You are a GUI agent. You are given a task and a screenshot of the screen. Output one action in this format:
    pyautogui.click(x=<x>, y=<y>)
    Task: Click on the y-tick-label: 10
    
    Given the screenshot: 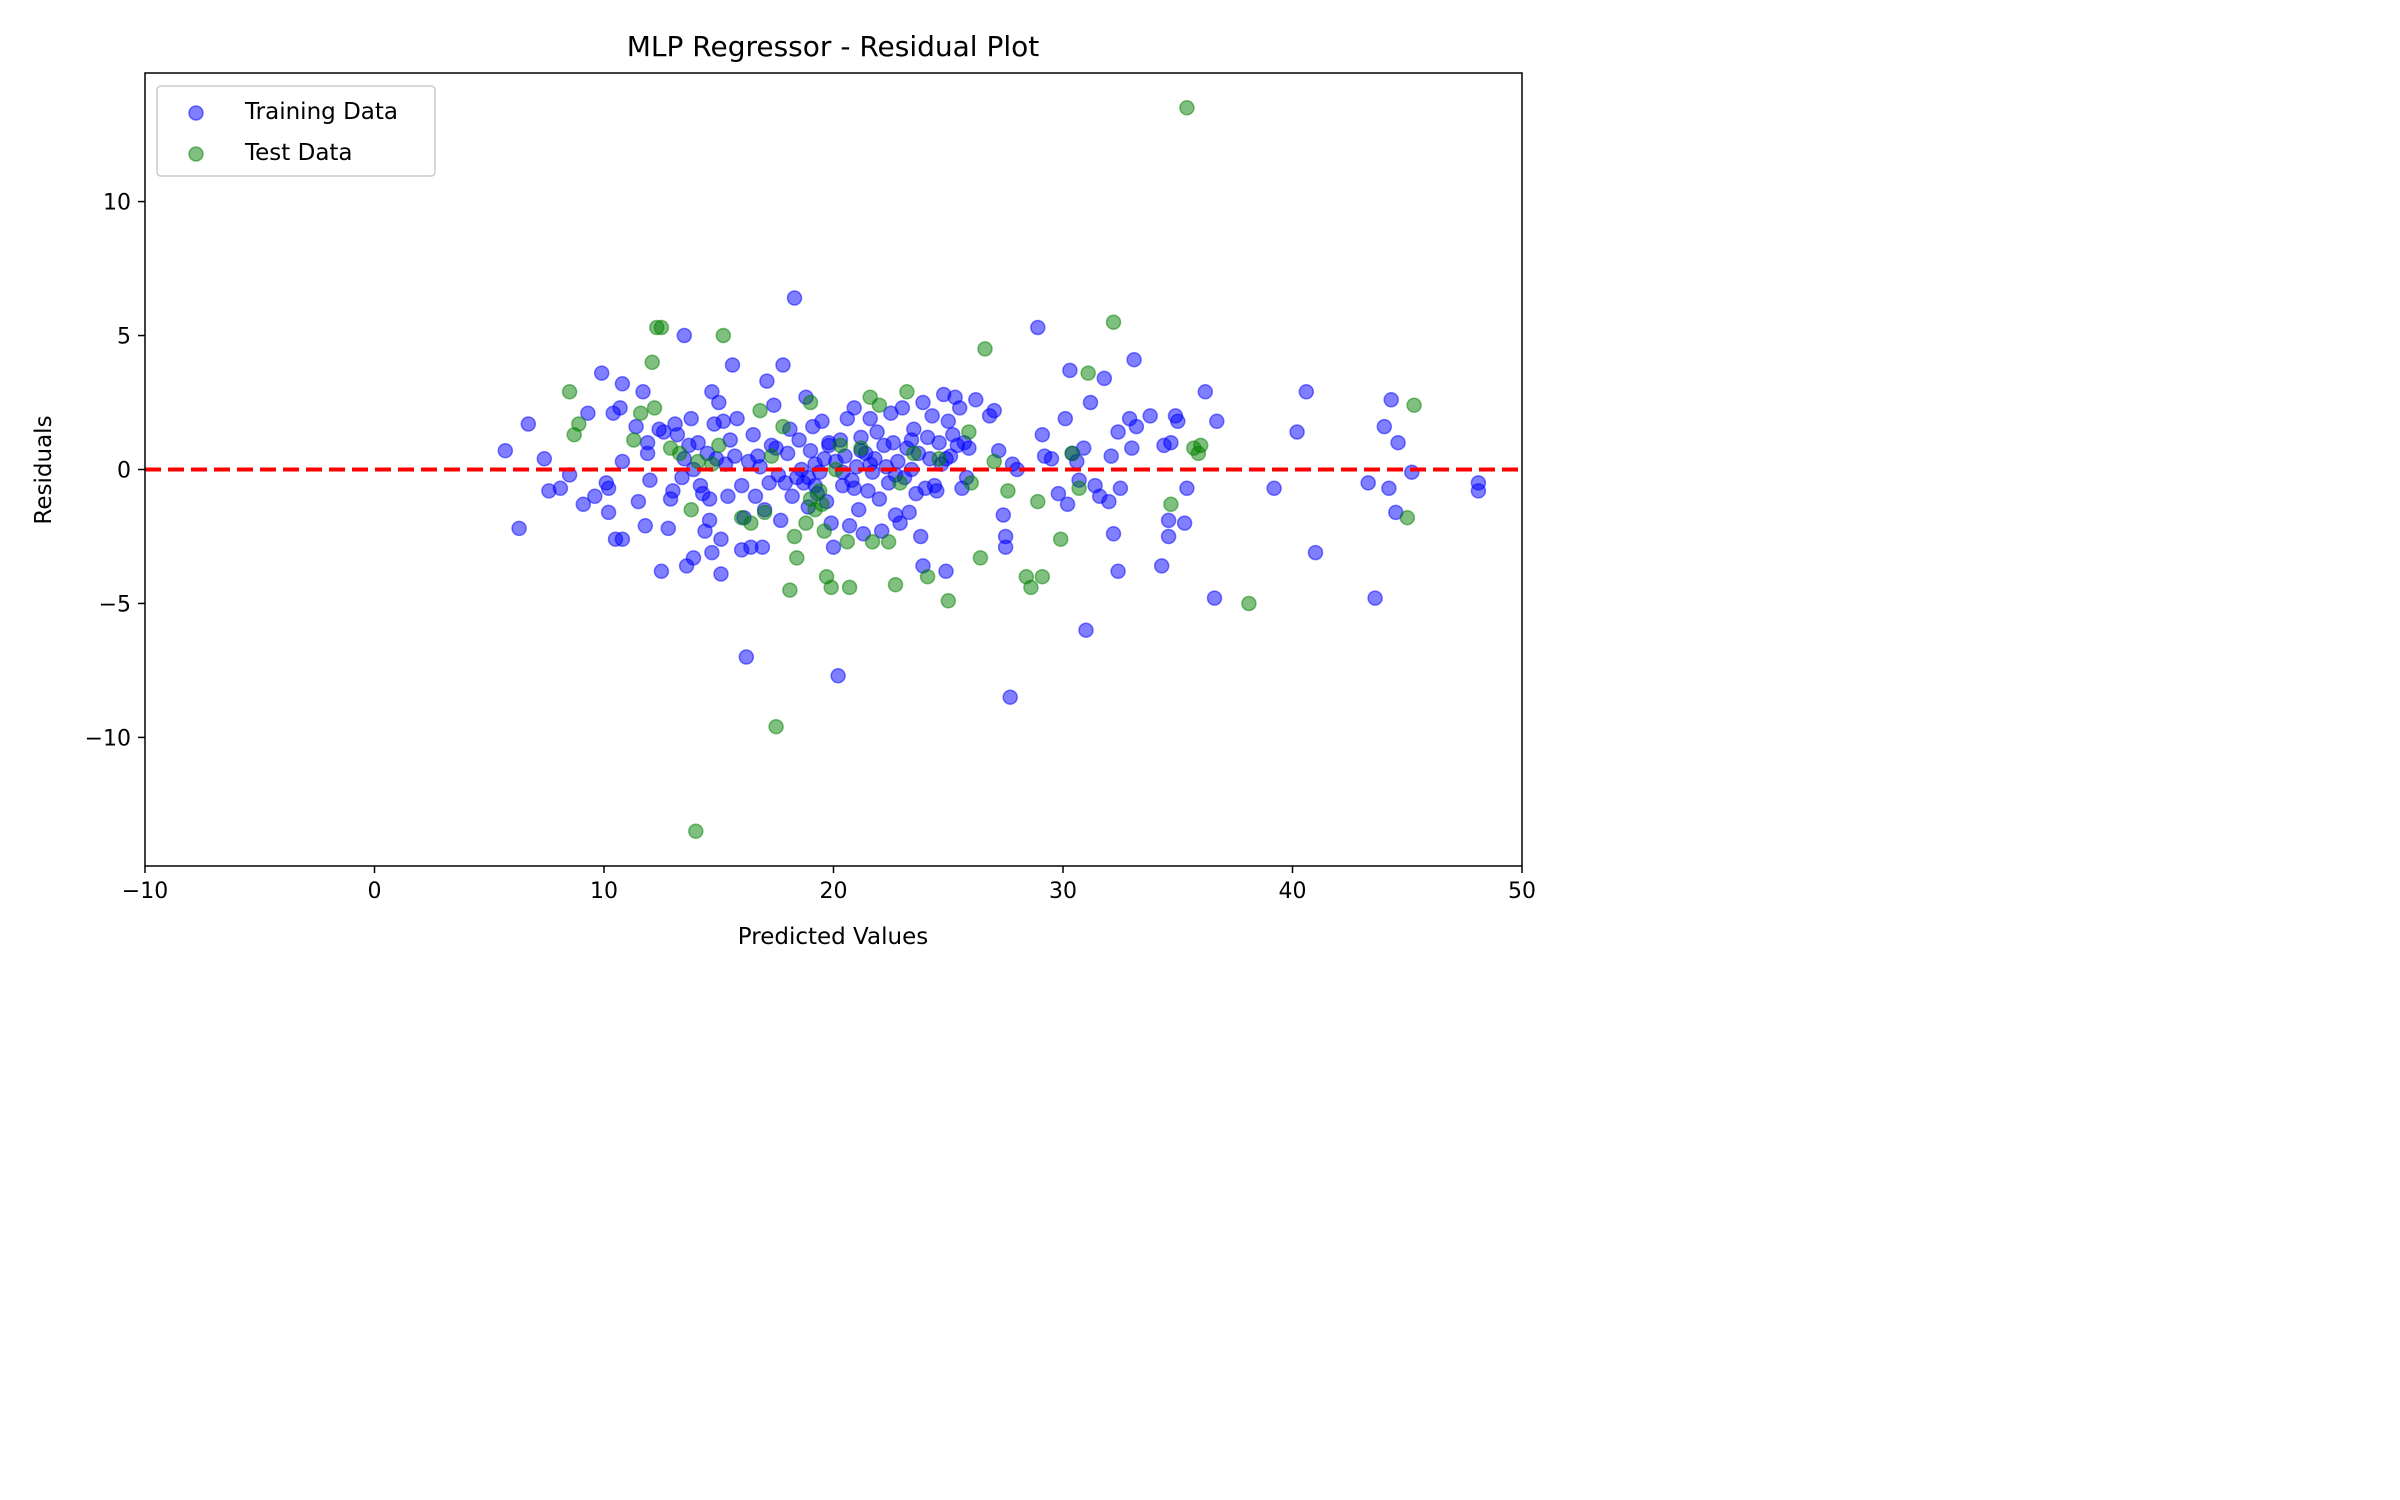 What is the action you would take?
    pyautogui.click(x=117, y=203)
    